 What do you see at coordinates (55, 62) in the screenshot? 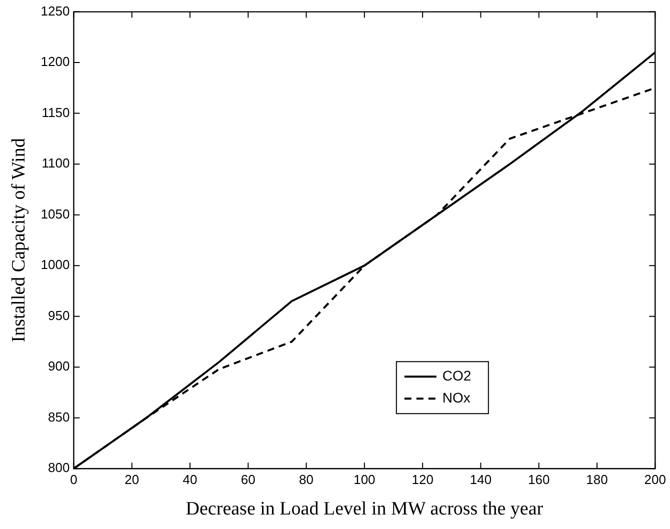
I see `y-tick-label: 1200` at bounding box center [55, 62].